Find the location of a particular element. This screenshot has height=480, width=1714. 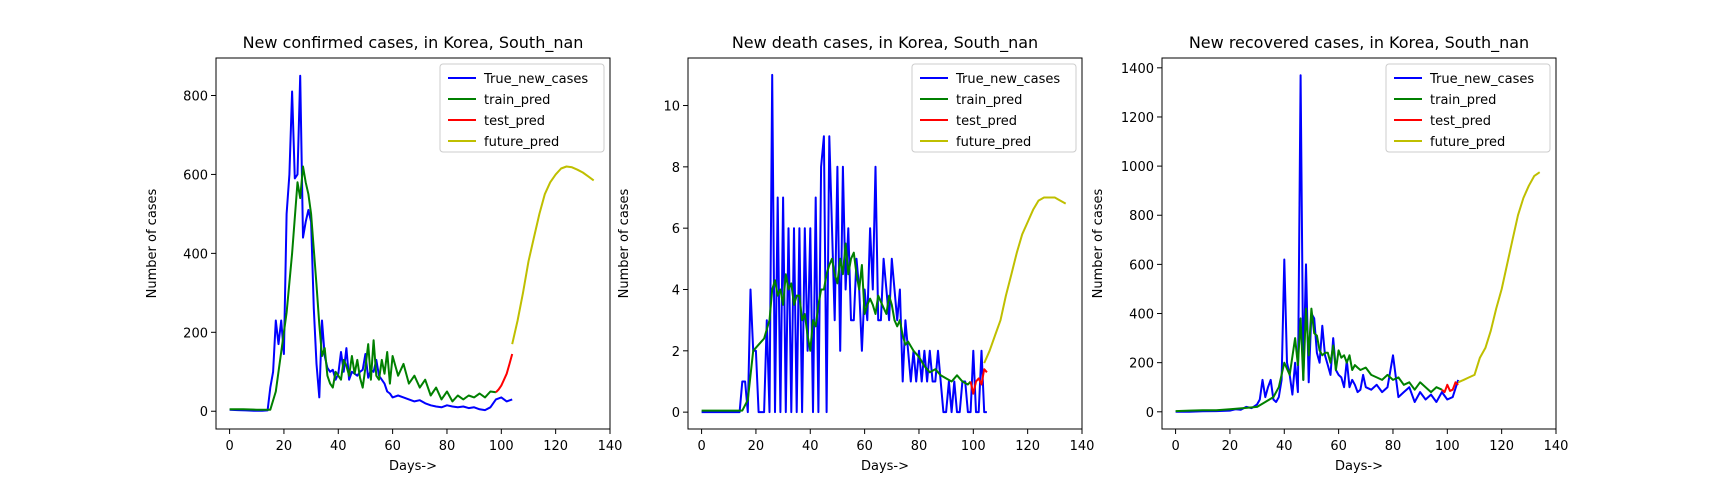

y-tick-label: 2 is located at coordinates (676, 352).